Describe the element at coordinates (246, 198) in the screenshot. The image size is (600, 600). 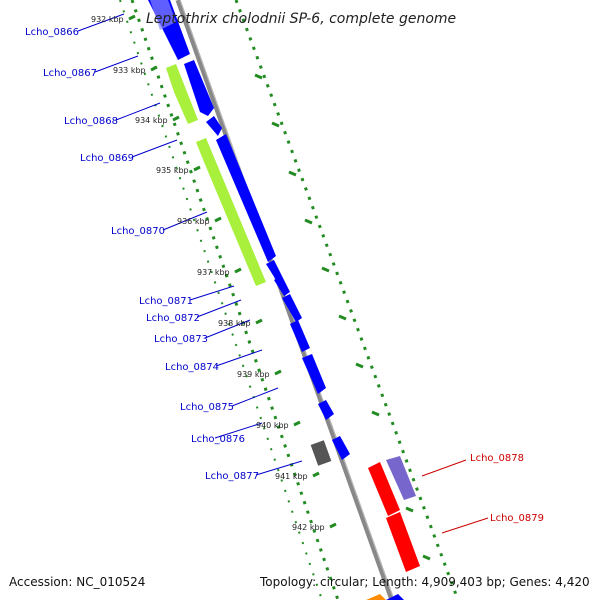
I see `gene-feature-0869-forward` at that location.